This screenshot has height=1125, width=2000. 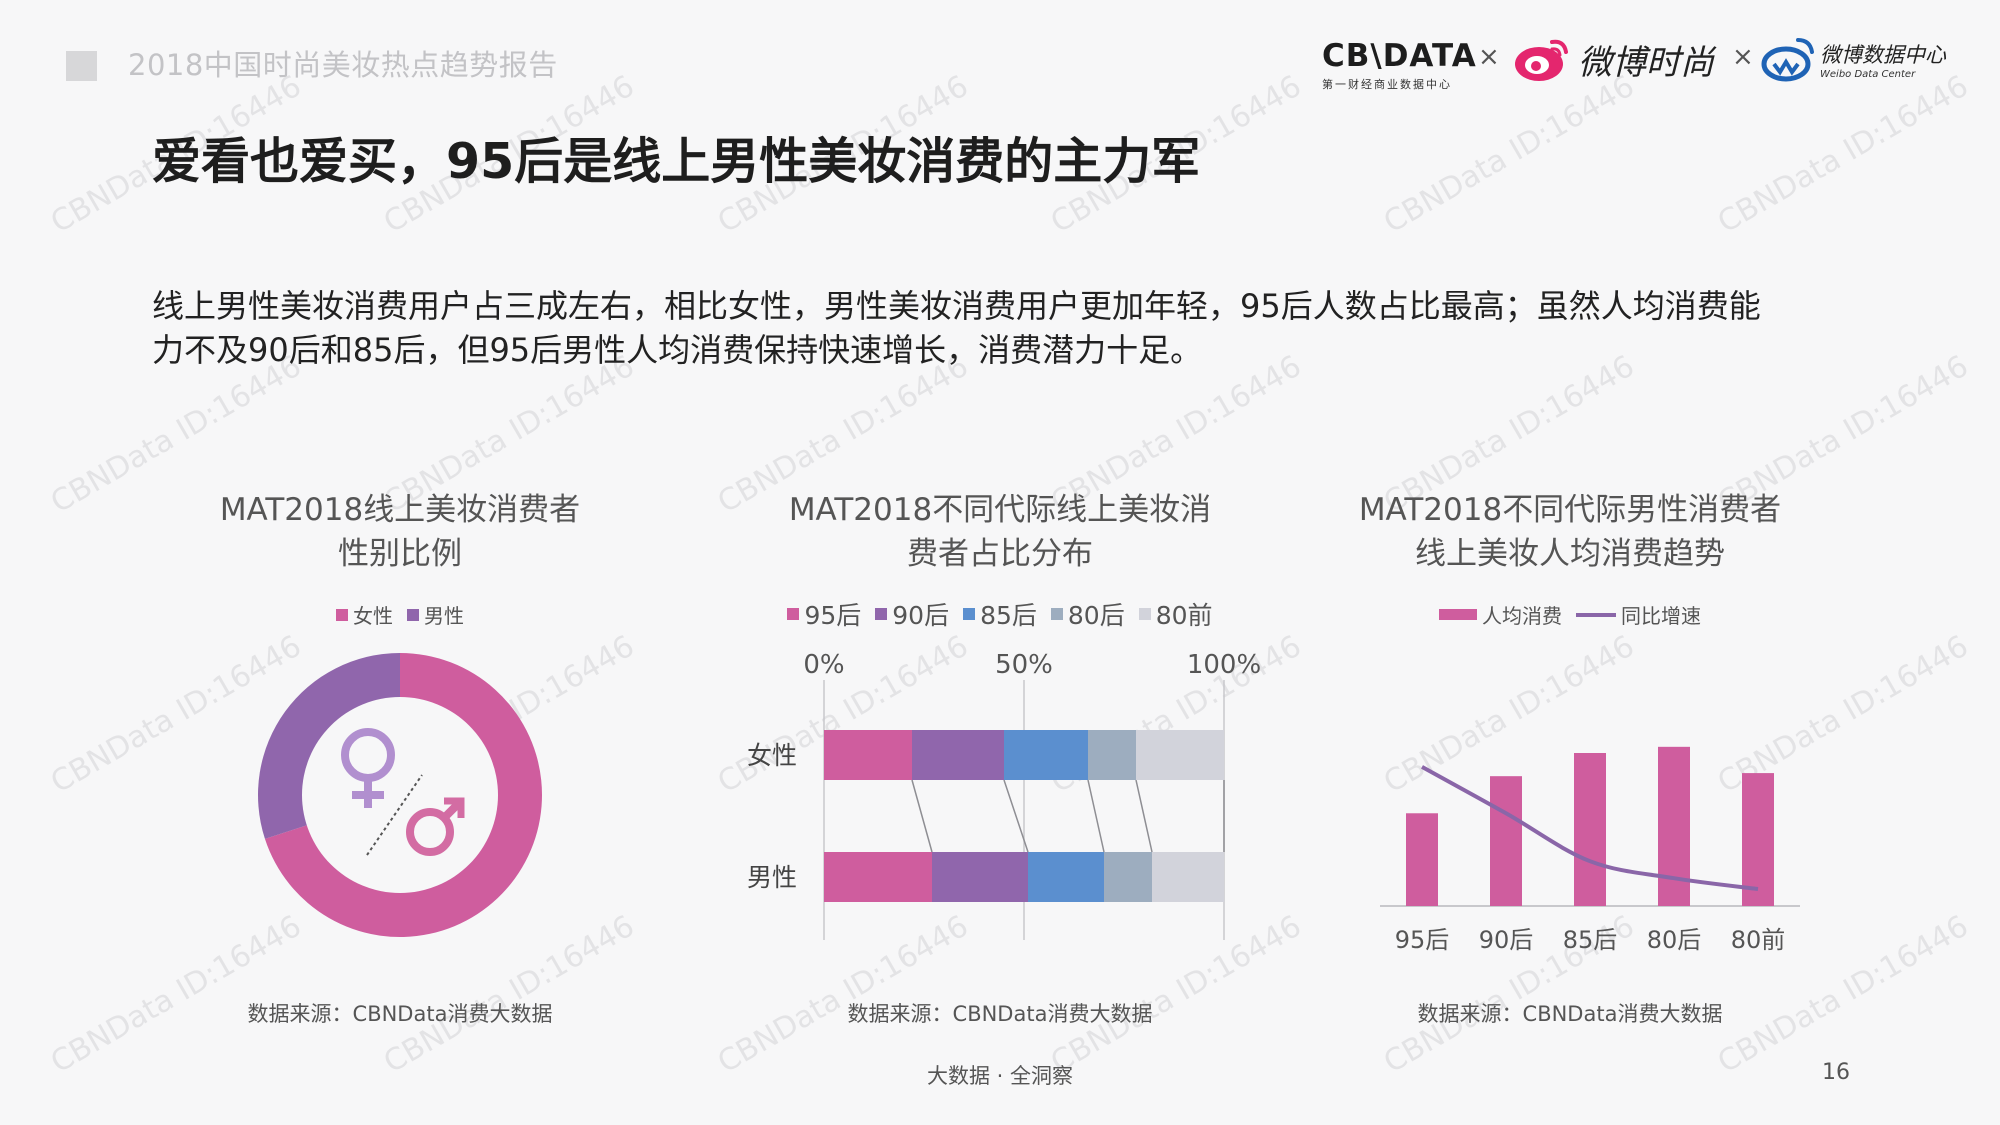 I want to click on weibo-data-center-icon, so click(x=1787, y=60).